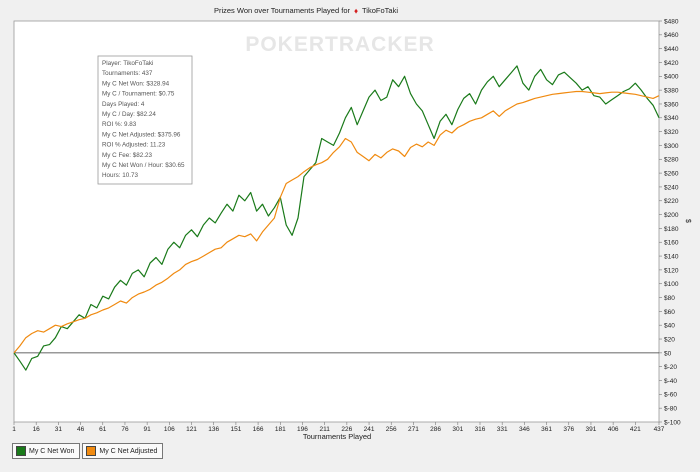  Describe the element at coordinates (524, 429) in the screenshot. I see `x-tick-label-23: 346` at that location.